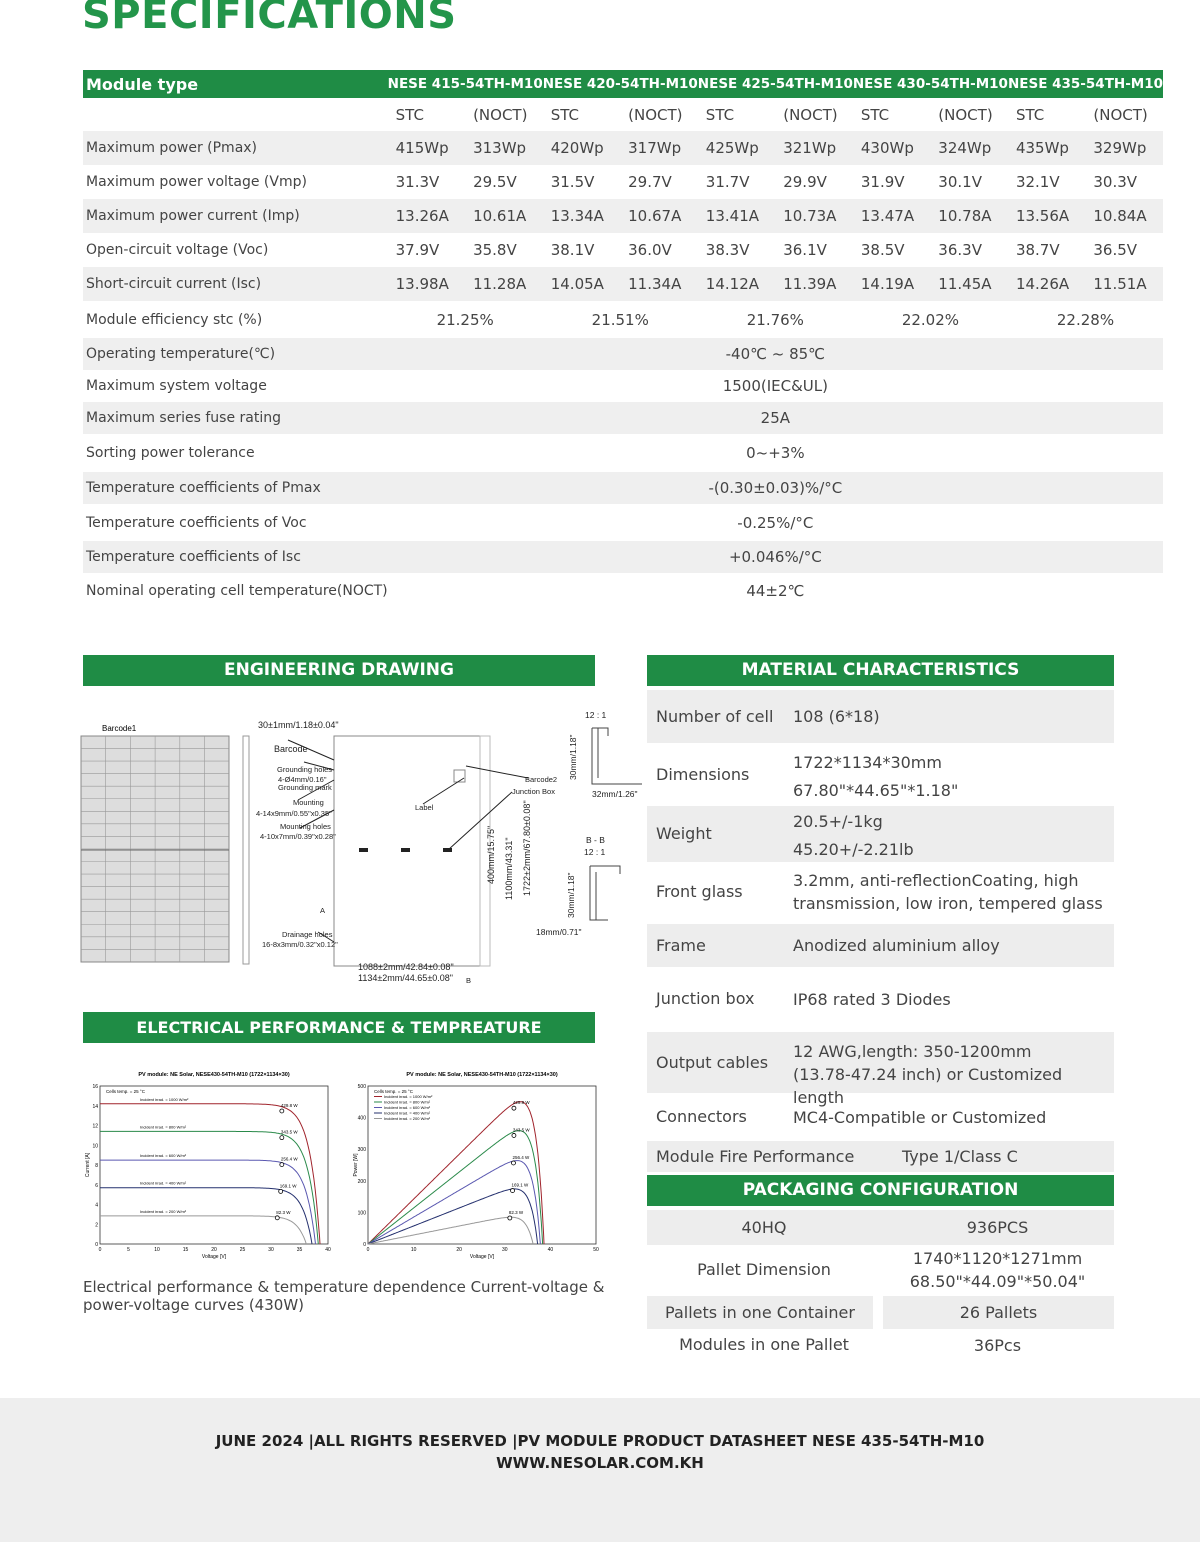 The width and height of the screenshot is (1200, 1542). What do you see at coordinates (305, 787) in the screenshot?
I see `grounding-mark-label: Grounding mark` at bounding box center [305, 787].